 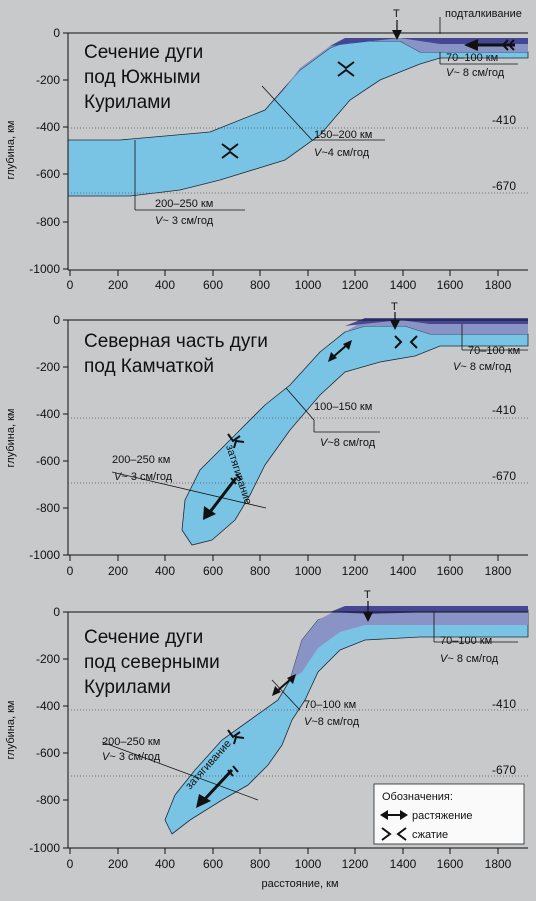 What do you see at coordinates (141, 460) in the screenshot?
I see `annotation-2c-thickness: 200–250 км` at bounding box center [141, 460].